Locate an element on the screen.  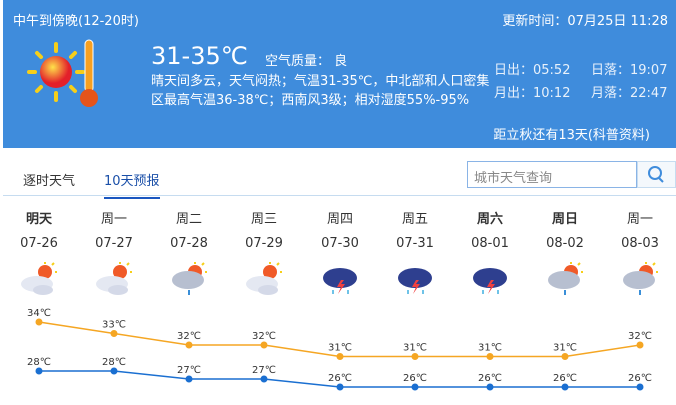
day-date: 08-02 is located at coordinates (565, 243).